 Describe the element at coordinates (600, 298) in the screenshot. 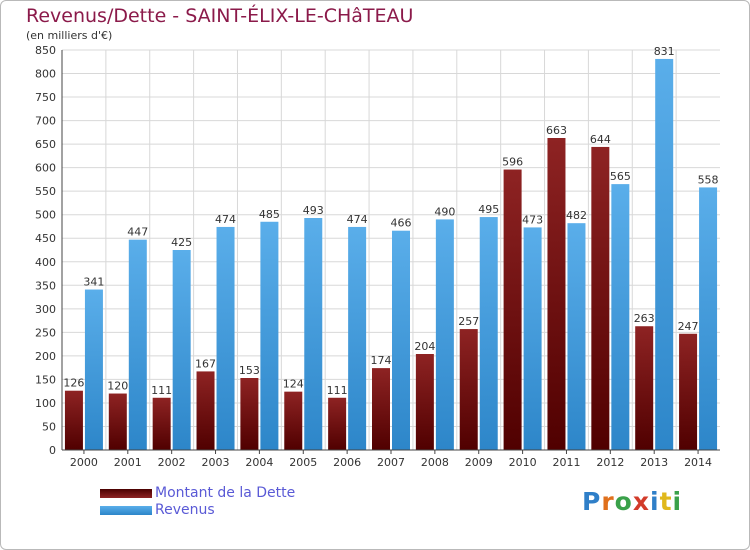

I see `bar-debt-2012` at that location.